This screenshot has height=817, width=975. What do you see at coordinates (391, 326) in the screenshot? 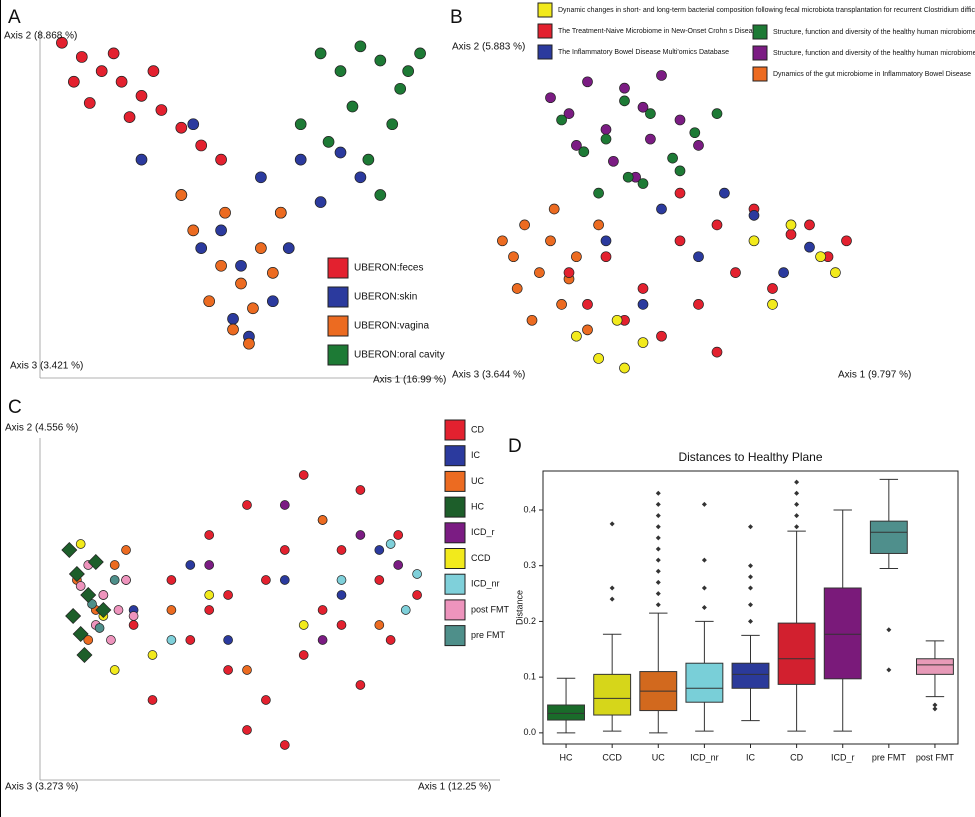
I see `legend-label: UBERON:vagina` at bounding box center [391, 326].